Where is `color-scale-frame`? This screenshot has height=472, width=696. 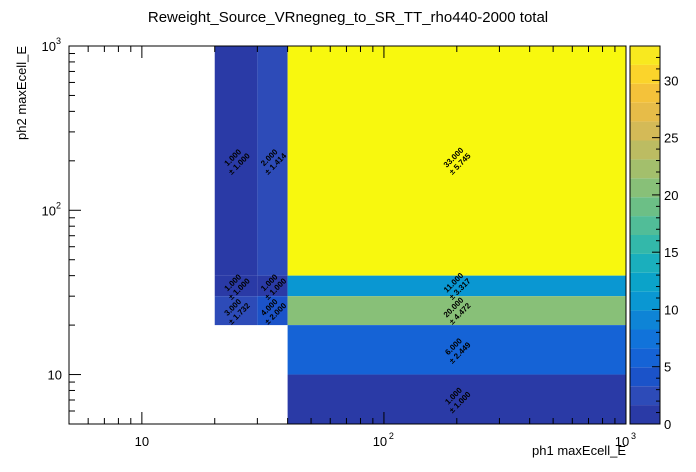
color-scale-frame is located at coordinates (645, 235).